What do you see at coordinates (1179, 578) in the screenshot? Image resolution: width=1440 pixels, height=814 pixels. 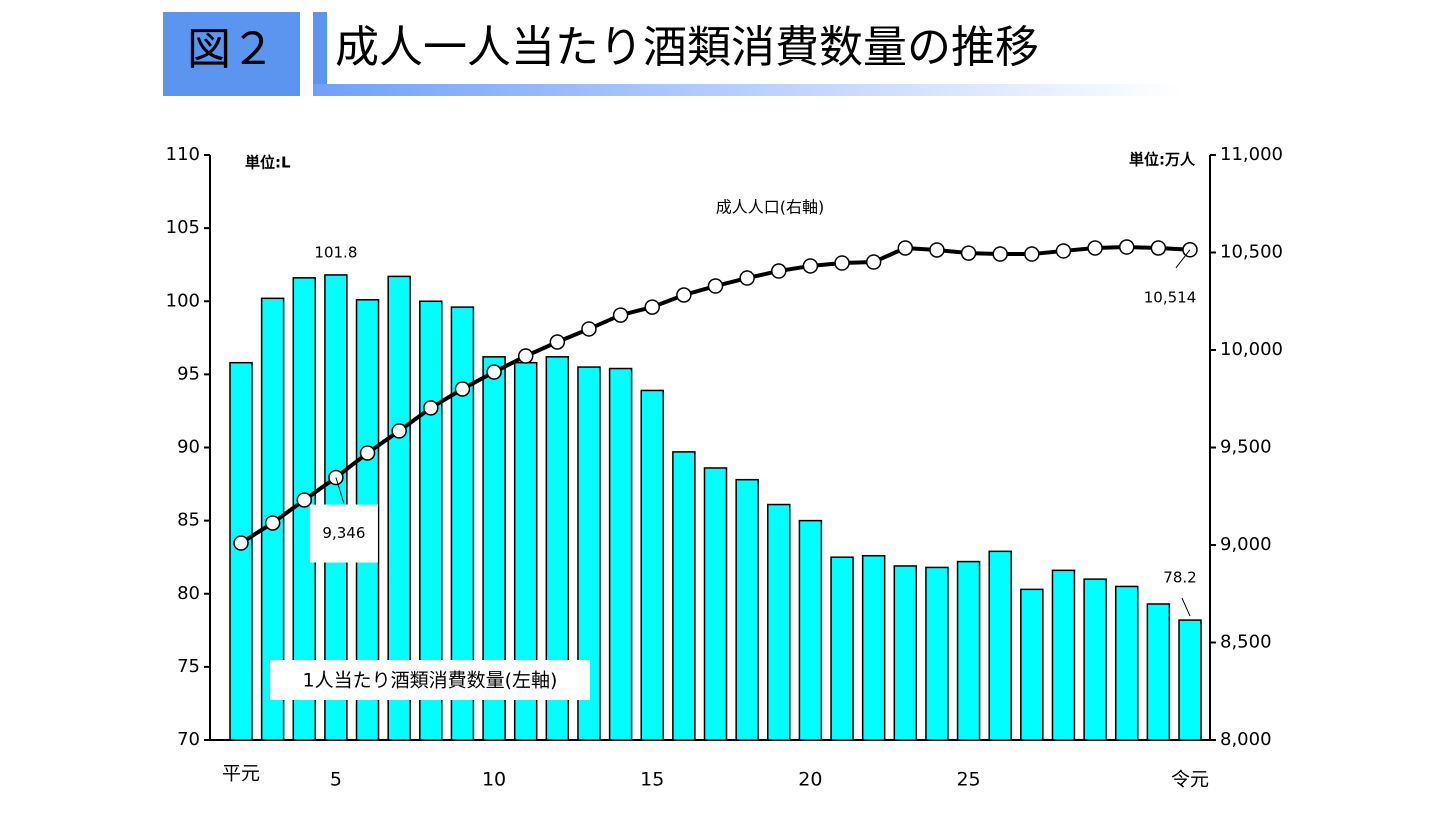 I see `data-label: 78.2` at bounding box center [1179, 578].